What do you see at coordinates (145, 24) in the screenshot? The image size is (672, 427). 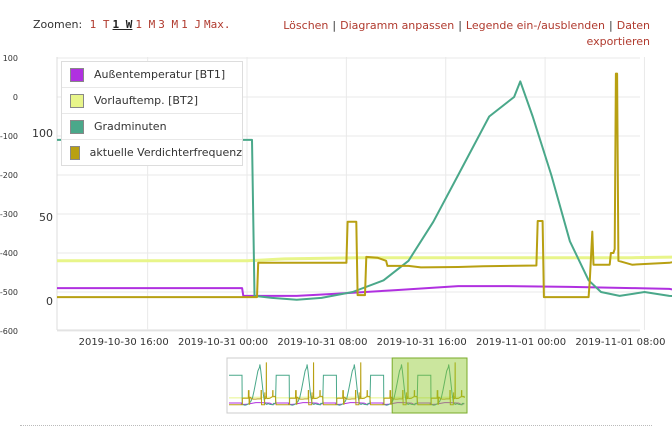 I see `zoom-option: 1 M` at bounding box center [145, 24].